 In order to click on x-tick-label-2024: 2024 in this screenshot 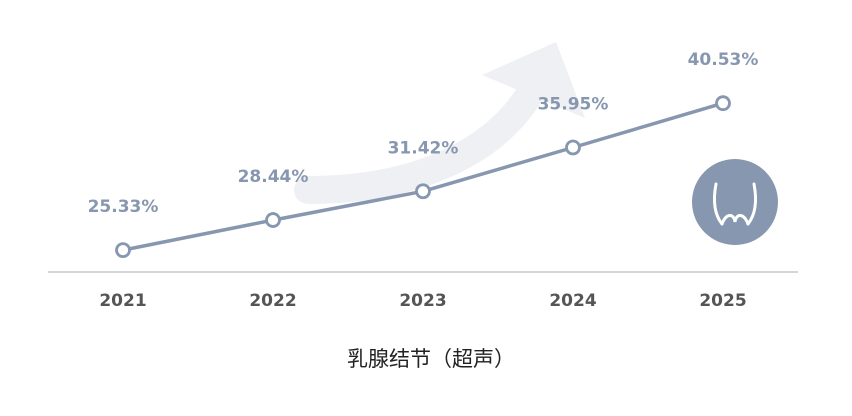, I will do `click(572, 301)`.